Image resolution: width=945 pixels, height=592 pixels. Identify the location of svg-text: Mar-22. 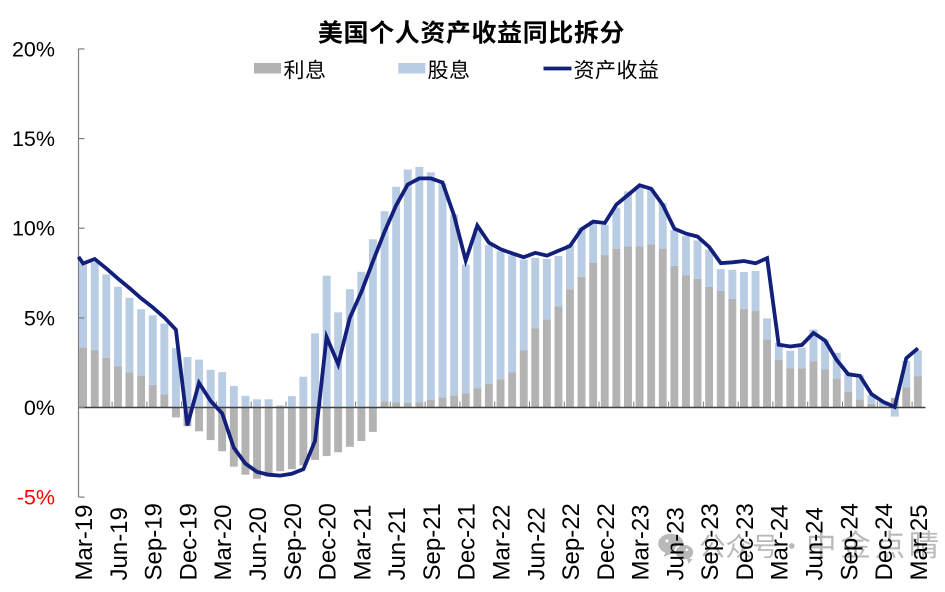
(502, 542).